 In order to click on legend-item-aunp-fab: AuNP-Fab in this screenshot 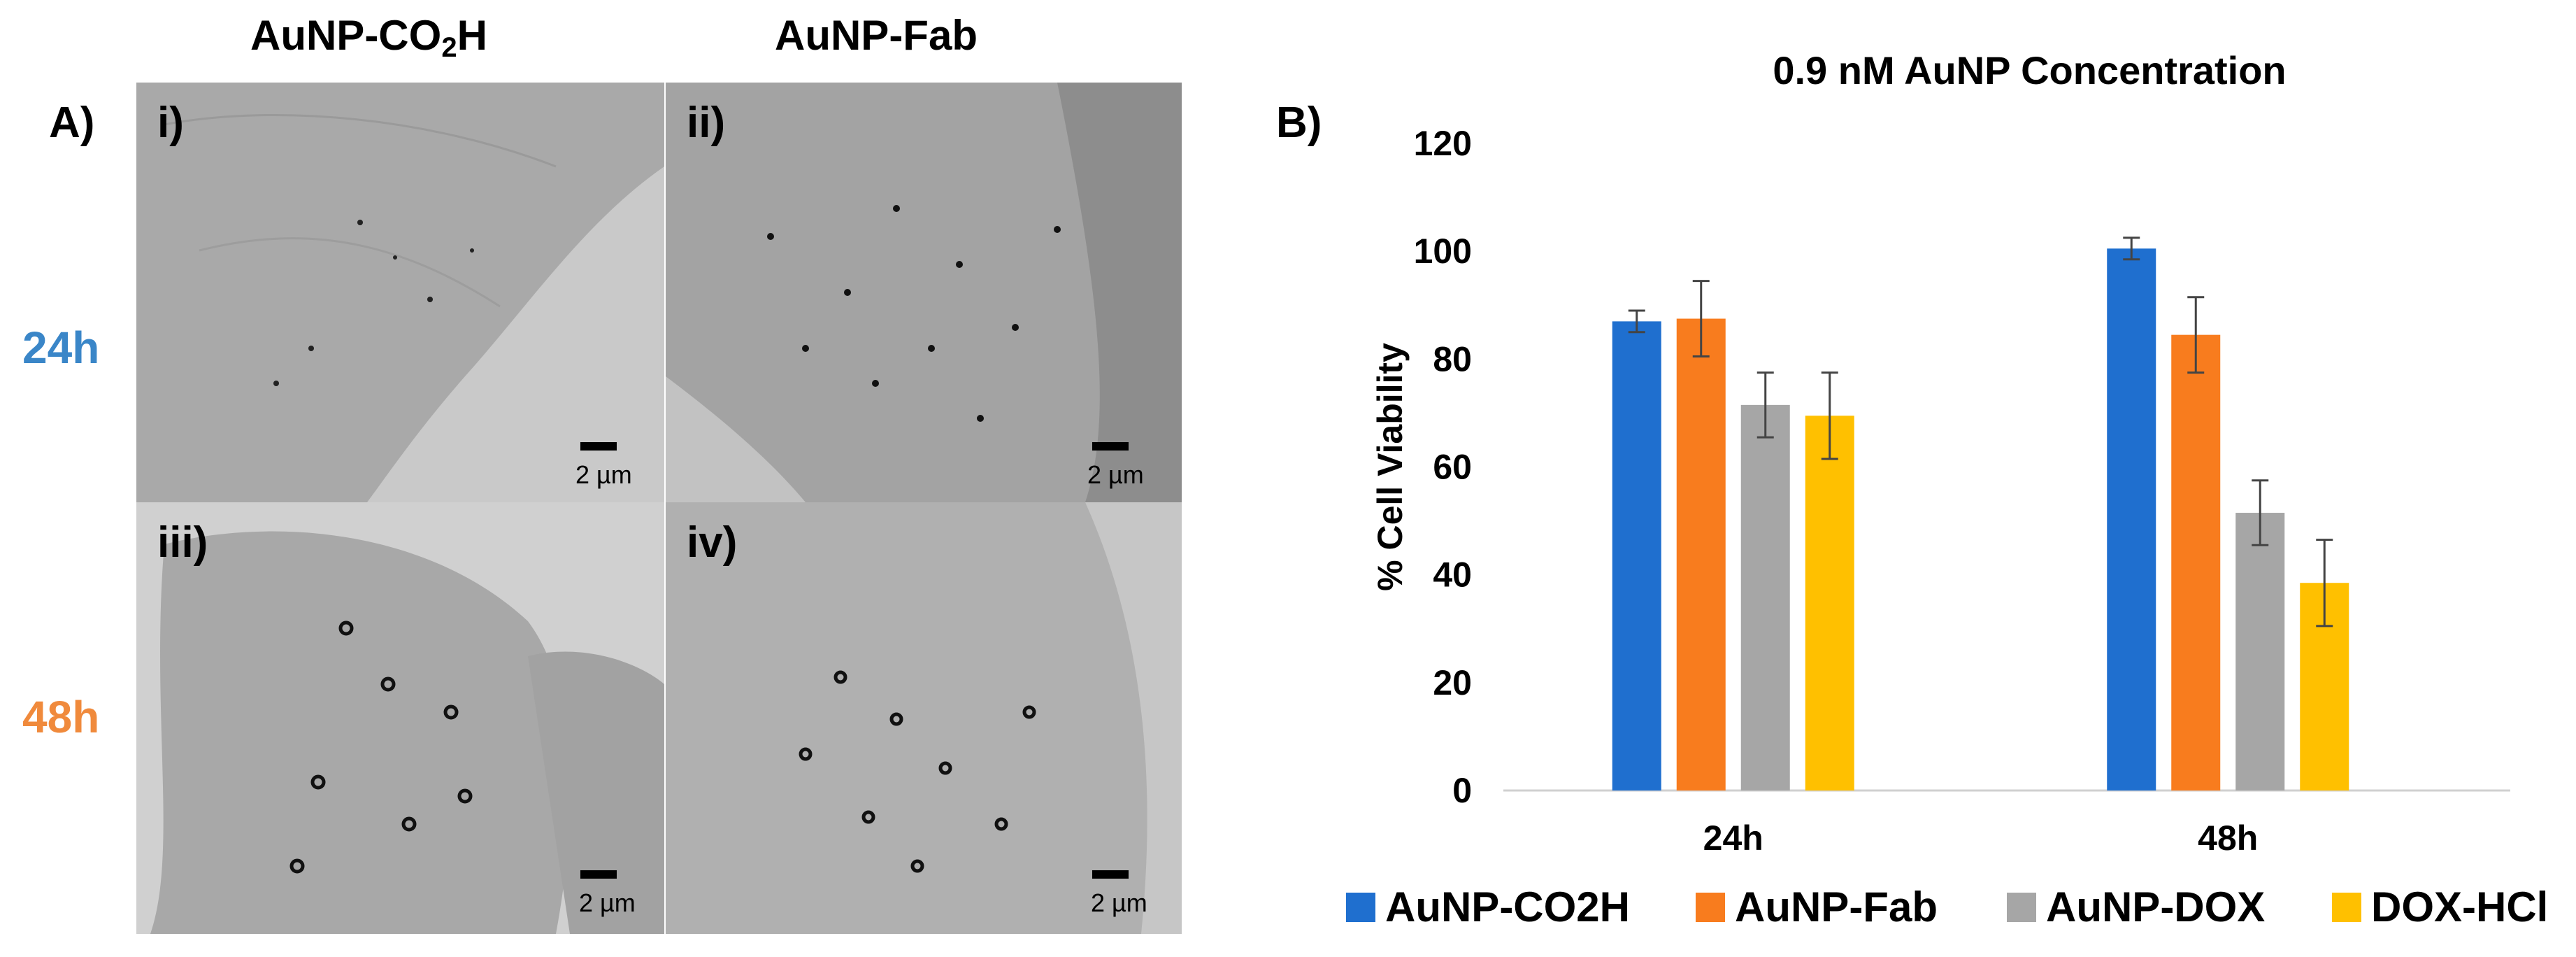, I will do `click(1817, 907)`.